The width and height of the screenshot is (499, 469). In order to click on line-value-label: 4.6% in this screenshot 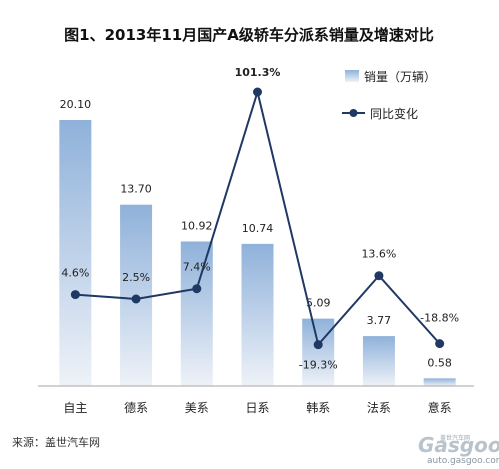, I will do `click(75, 273)`.